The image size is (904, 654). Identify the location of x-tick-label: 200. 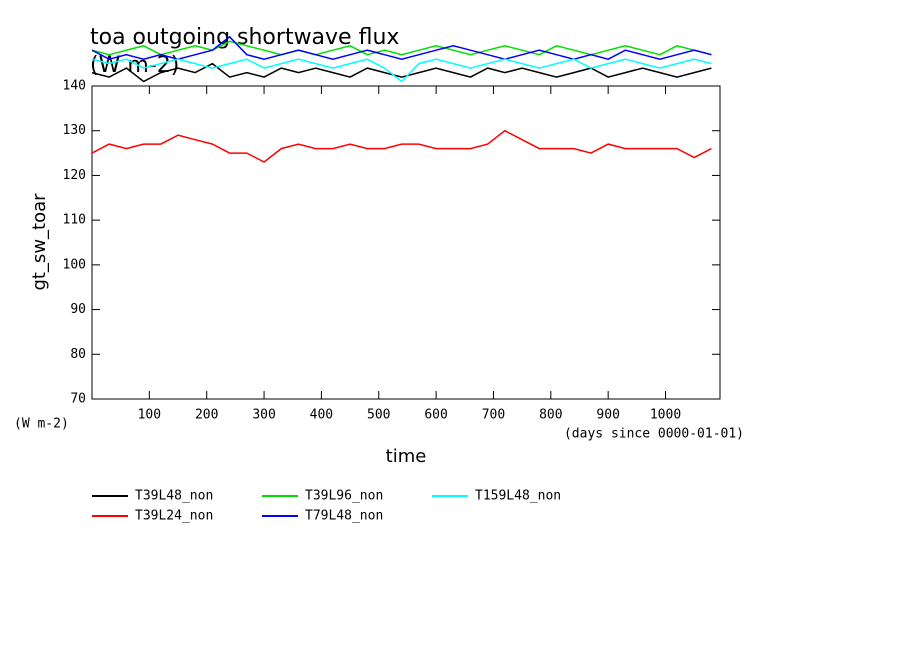
(206, 415).